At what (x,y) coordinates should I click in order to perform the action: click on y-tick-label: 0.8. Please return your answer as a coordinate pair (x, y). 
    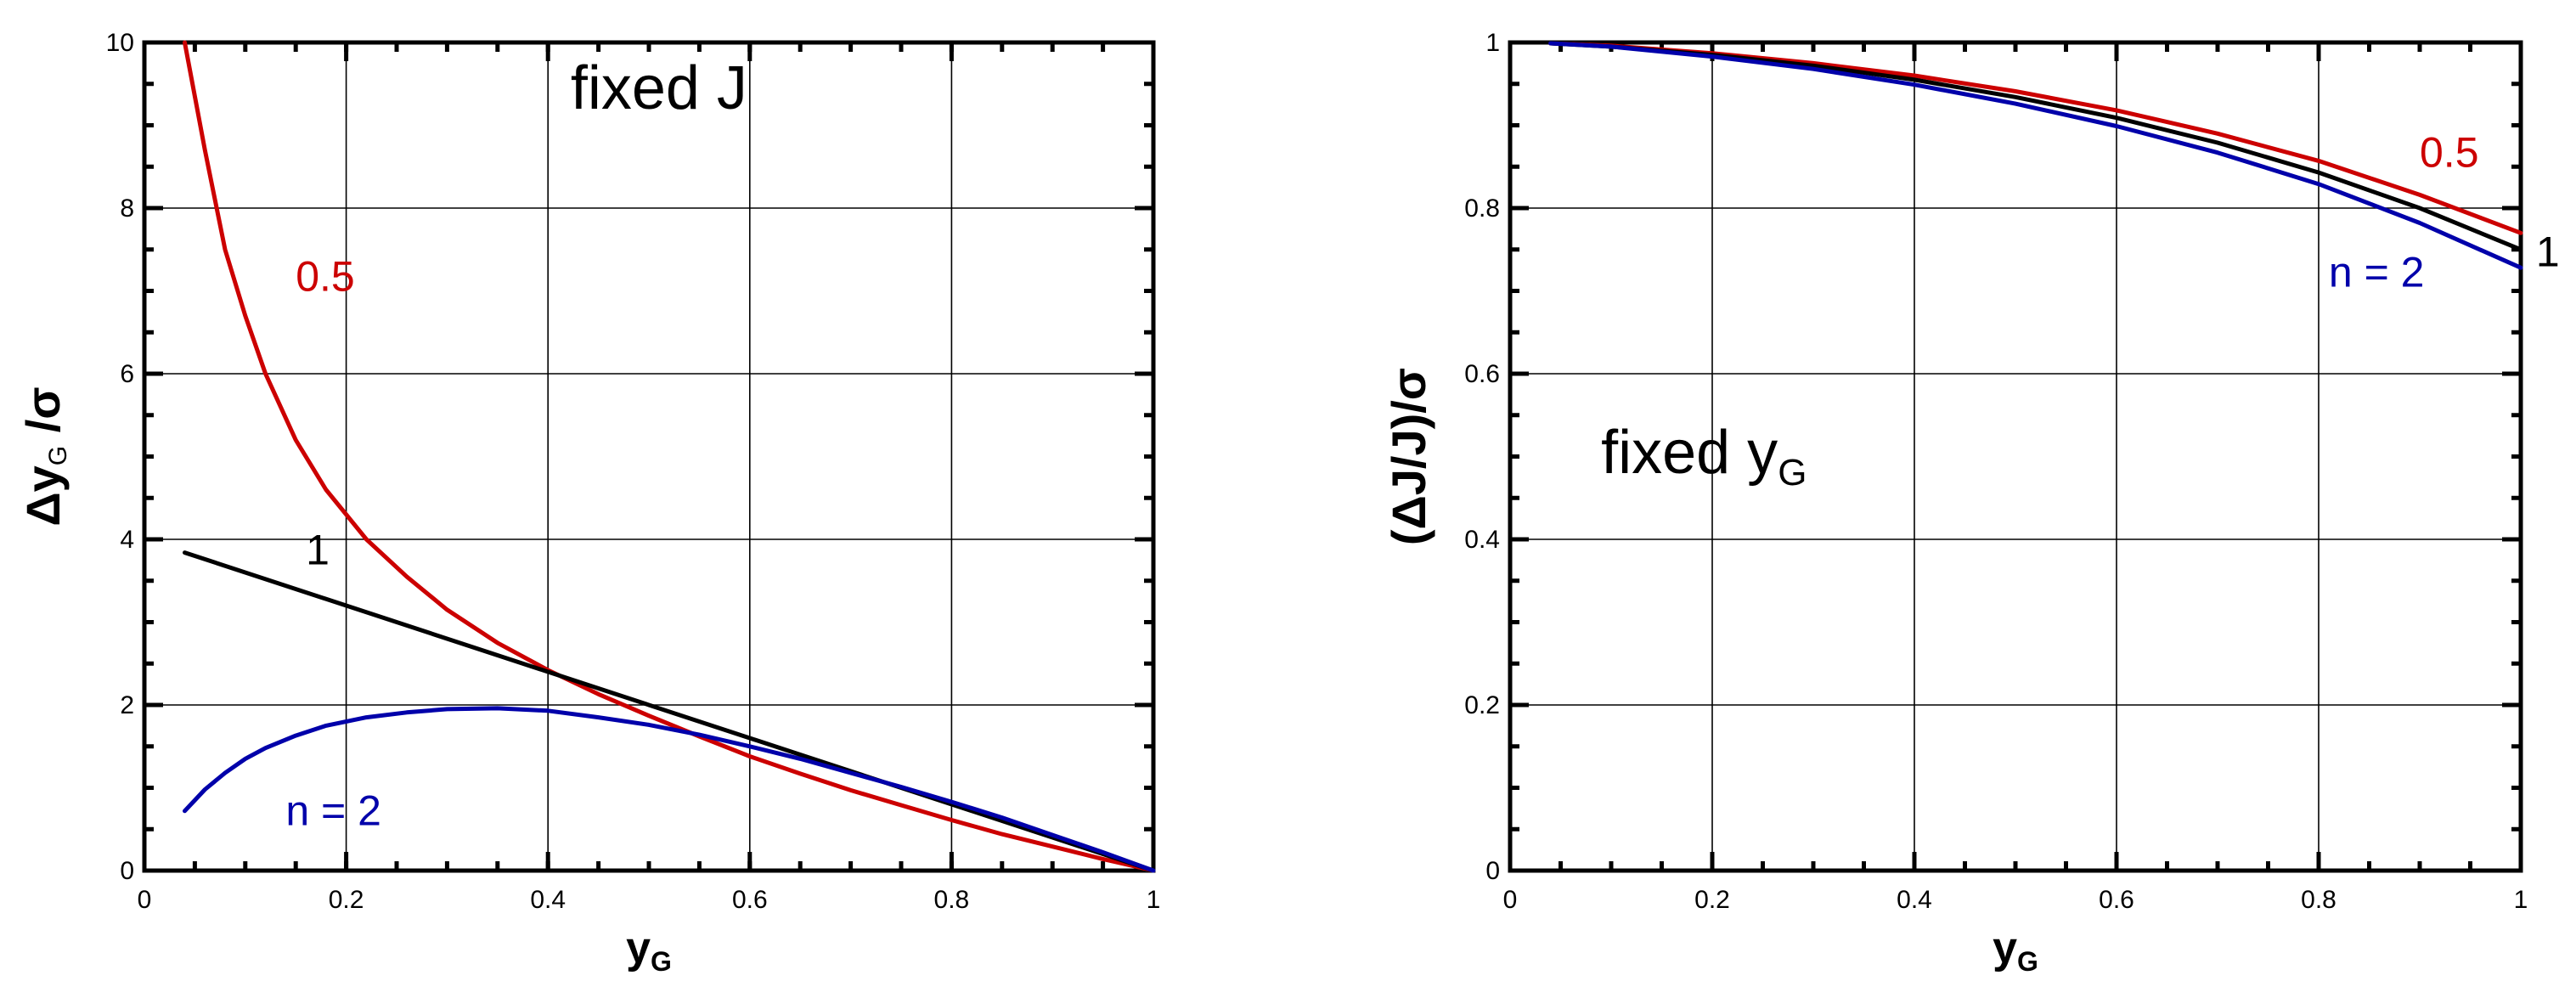
    Looking at the image, I should click on (1482, 209).